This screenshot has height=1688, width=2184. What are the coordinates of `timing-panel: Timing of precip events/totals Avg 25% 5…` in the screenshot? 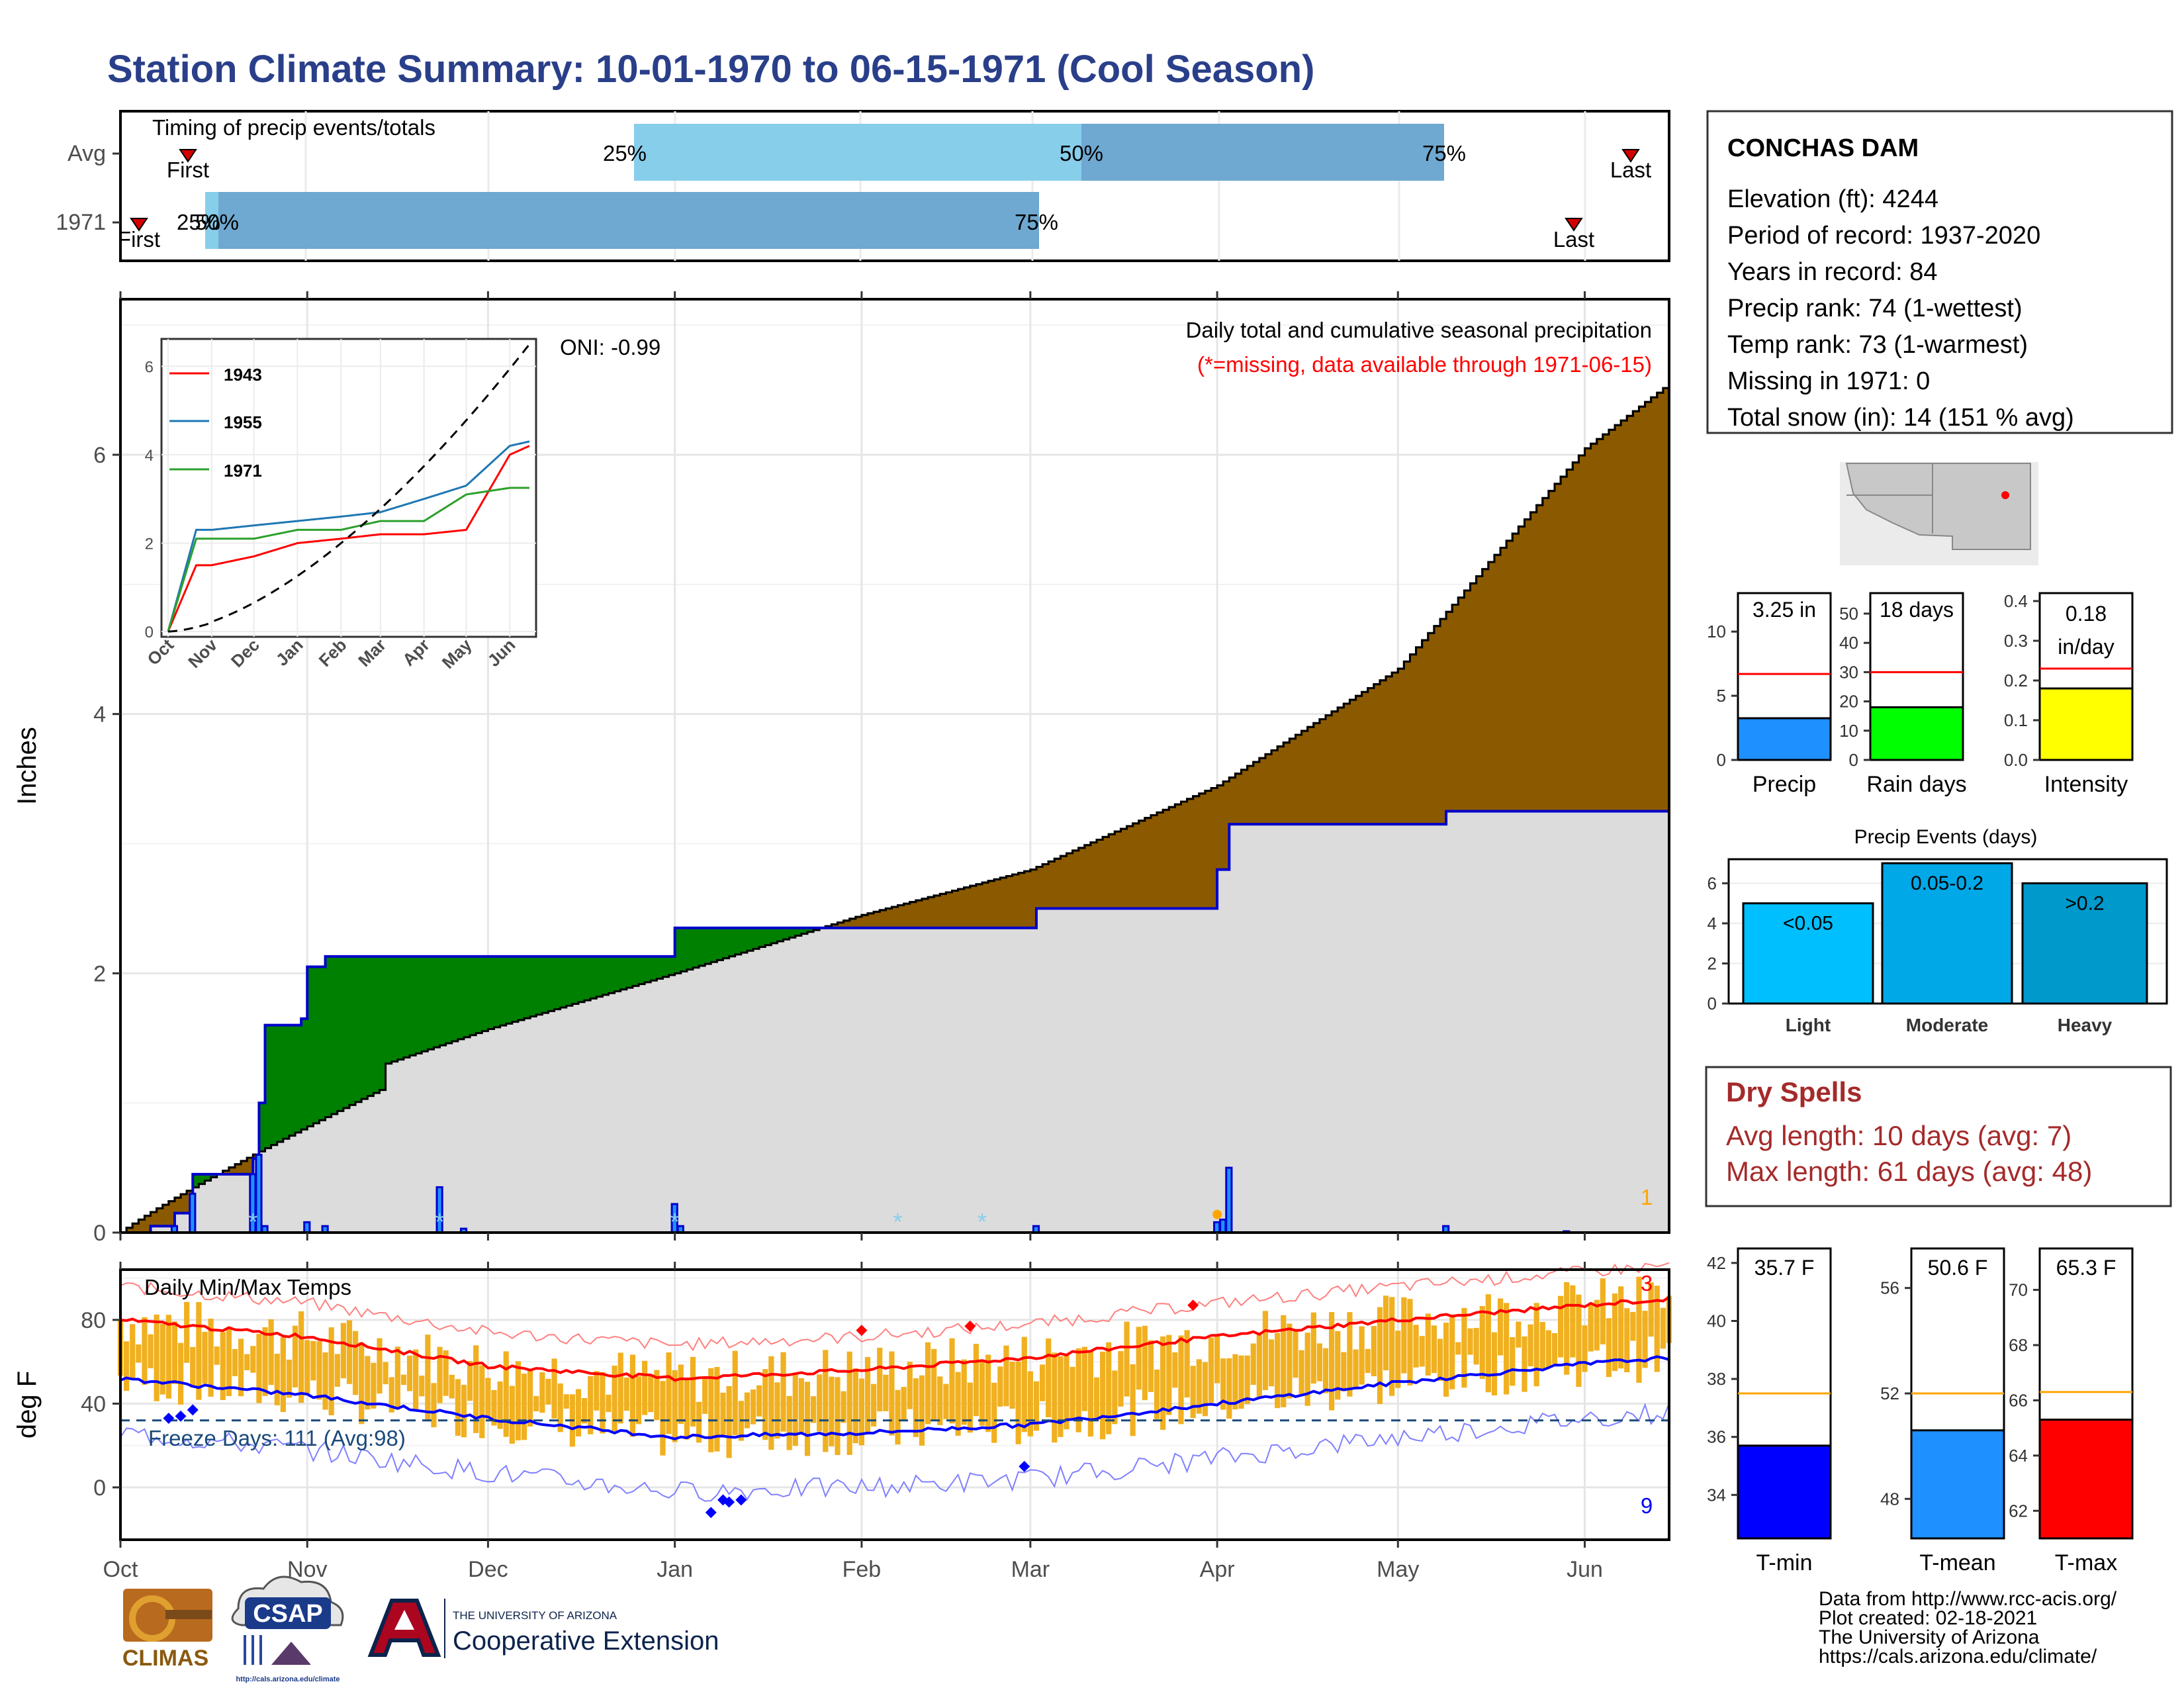 It's located at (863, 186).